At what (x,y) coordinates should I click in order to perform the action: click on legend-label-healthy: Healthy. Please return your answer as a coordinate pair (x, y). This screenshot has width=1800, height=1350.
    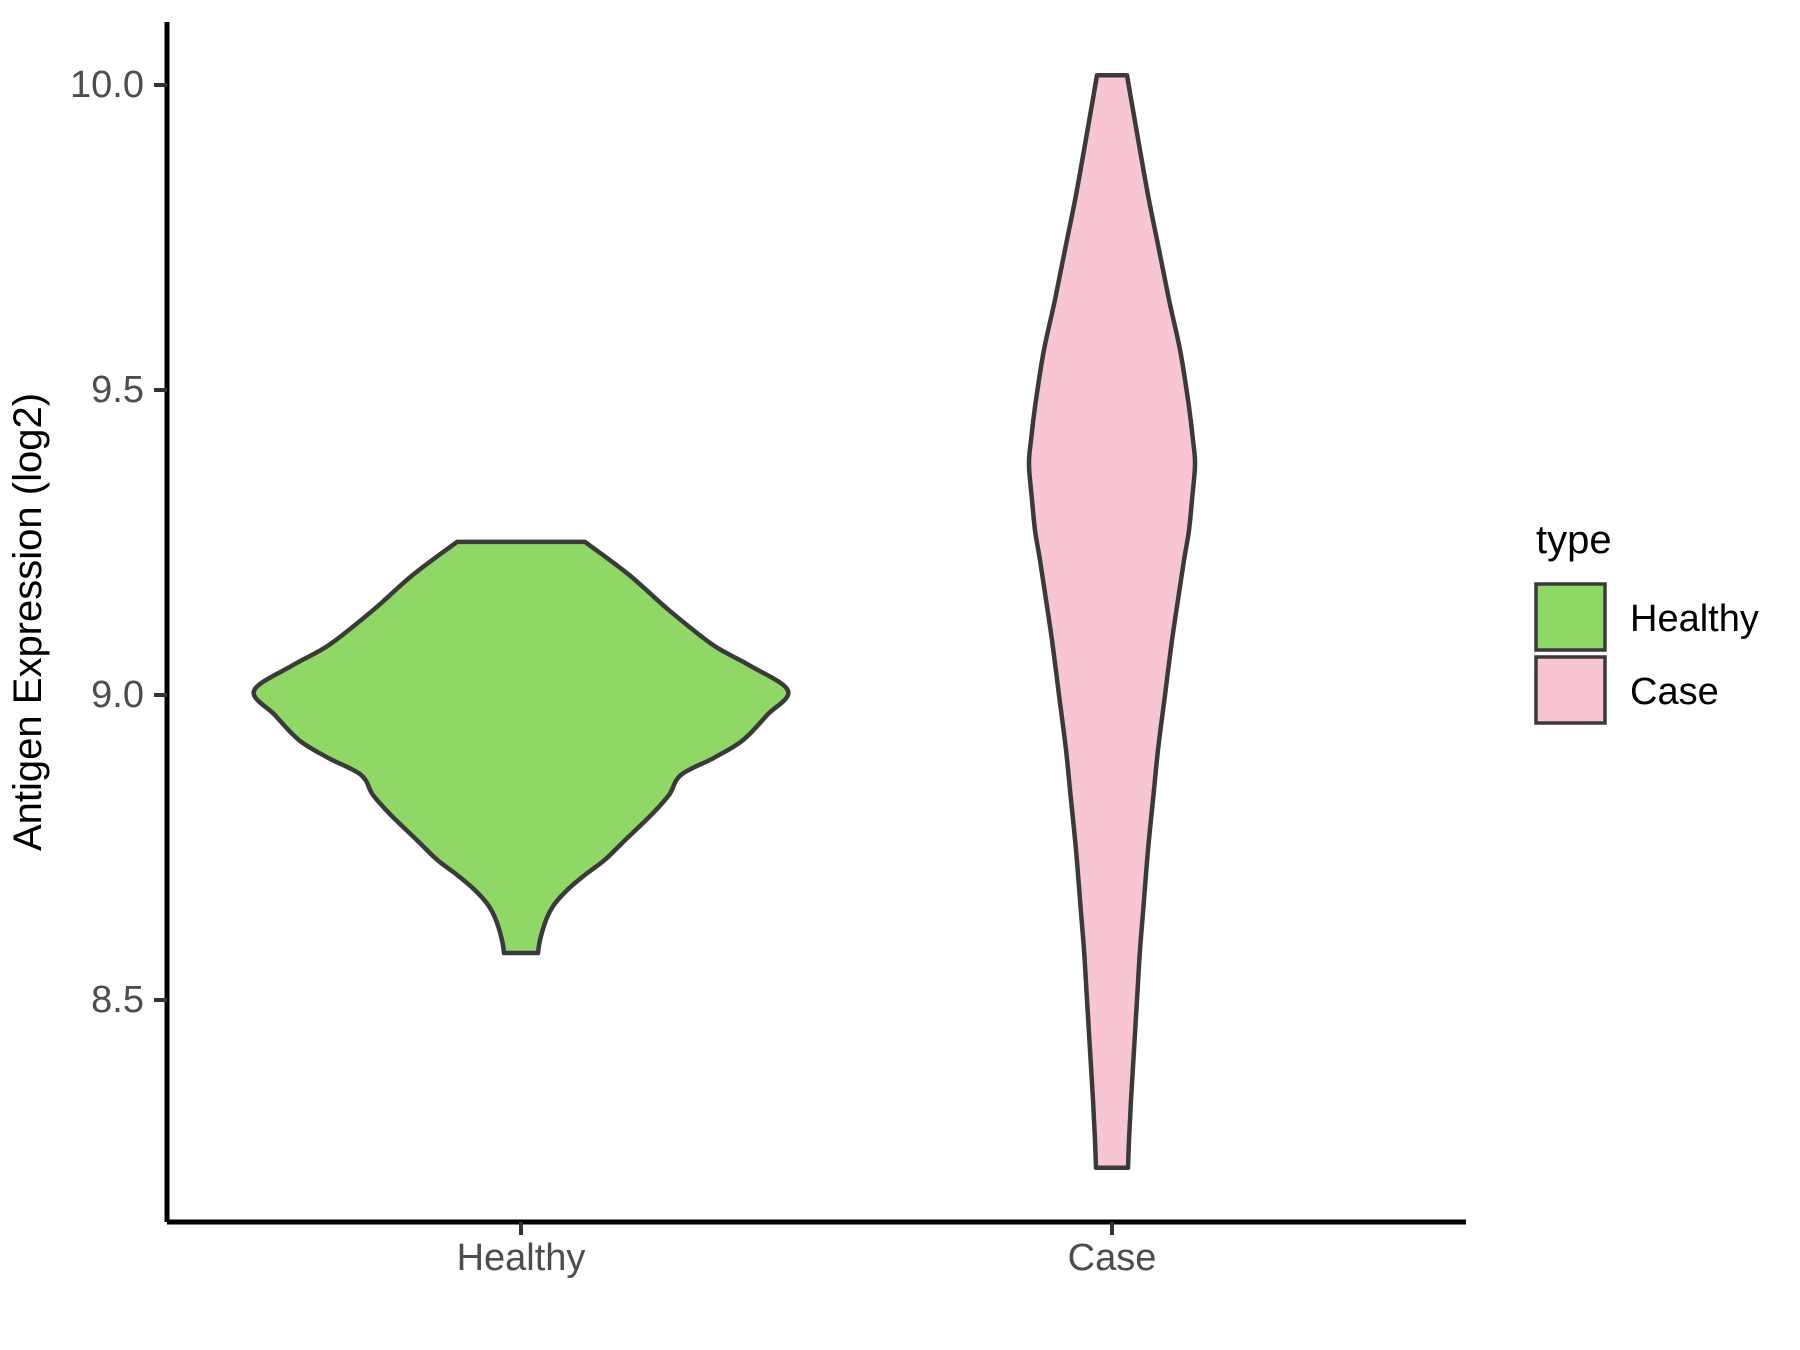
    Looking at the image, I should click on (1694, 619).